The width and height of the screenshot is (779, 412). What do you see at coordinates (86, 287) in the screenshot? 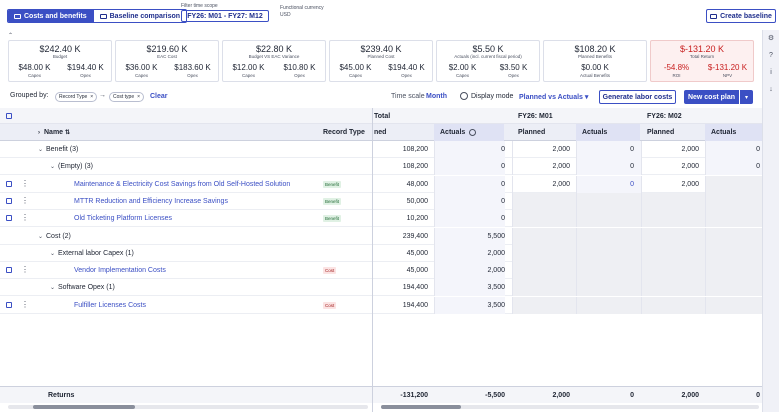
I see `row-name: Software Opex (1)` at bounding box center [86, 287].